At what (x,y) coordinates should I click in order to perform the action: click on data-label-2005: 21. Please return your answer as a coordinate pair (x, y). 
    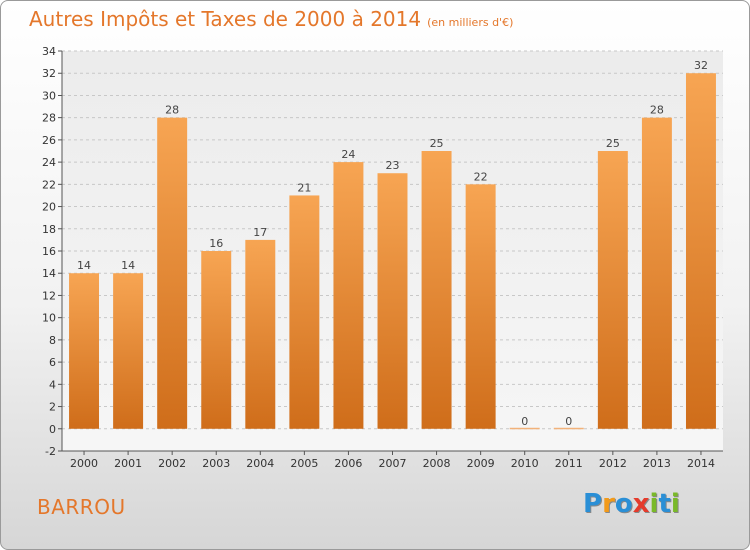
    Looking at the image, I should click on (304, 187).